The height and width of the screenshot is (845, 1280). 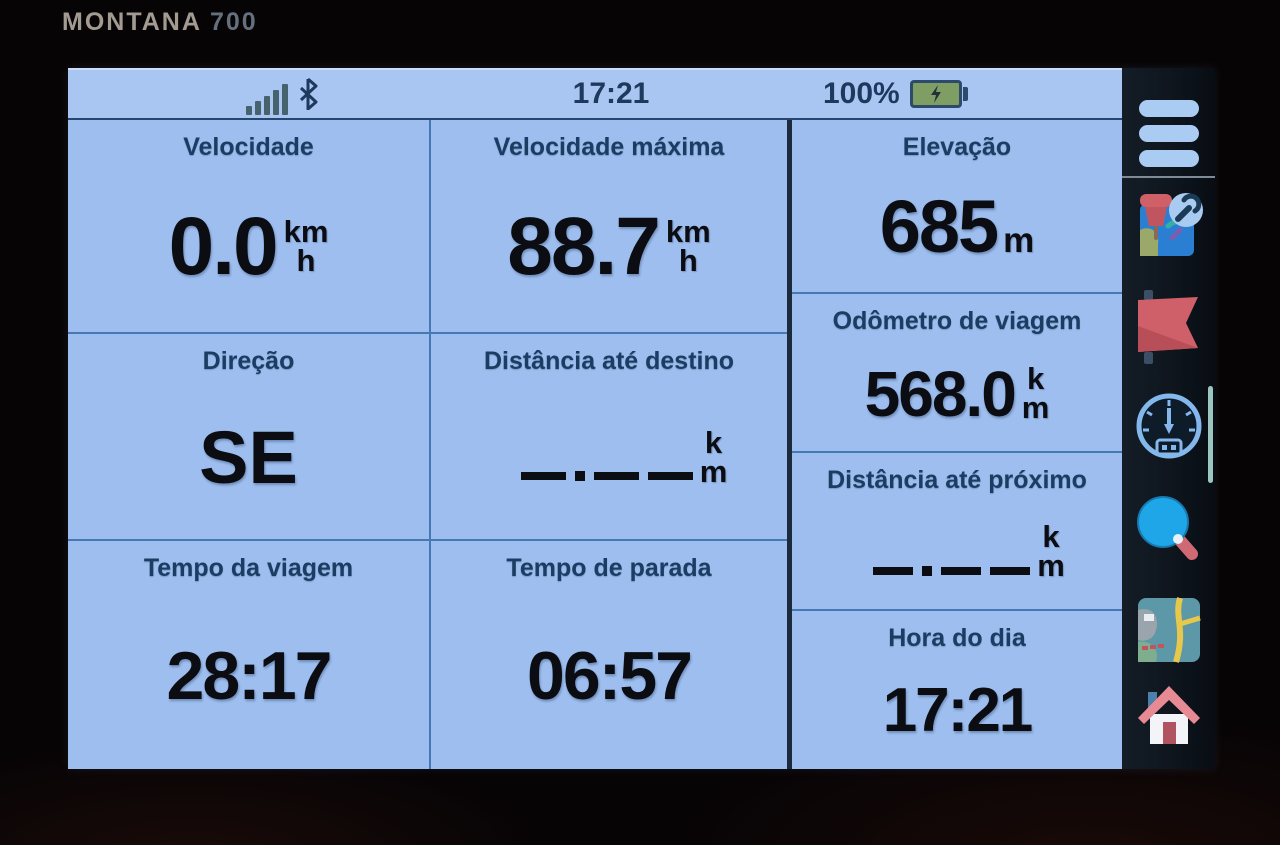 What do you see at coordinates (958, 710) in the screenshot?
I see `field-time-of-day-value: 17:21` at bounding box center [958, 710].